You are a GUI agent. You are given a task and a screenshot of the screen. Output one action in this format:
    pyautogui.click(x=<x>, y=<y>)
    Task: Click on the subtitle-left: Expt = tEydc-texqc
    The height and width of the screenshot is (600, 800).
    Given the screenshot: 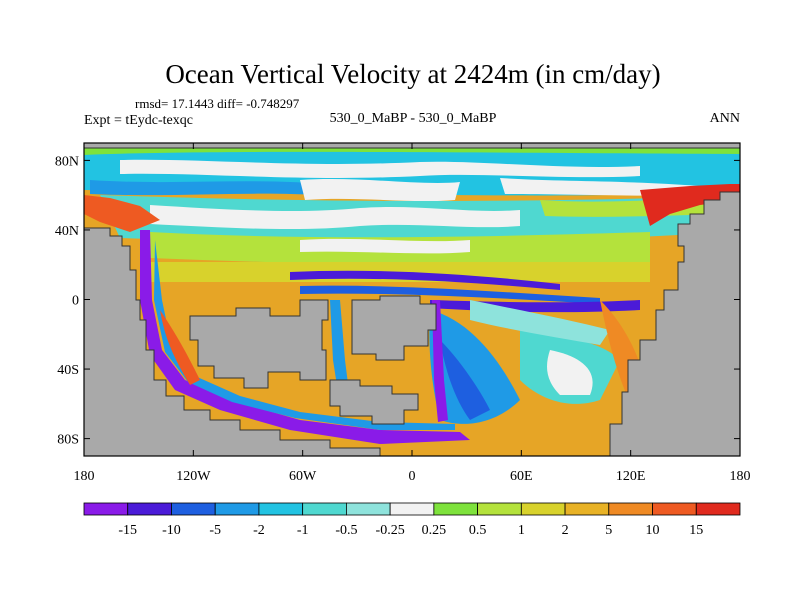 What is the action you would take?
    pyautogui.click(x=138, y=120)
    